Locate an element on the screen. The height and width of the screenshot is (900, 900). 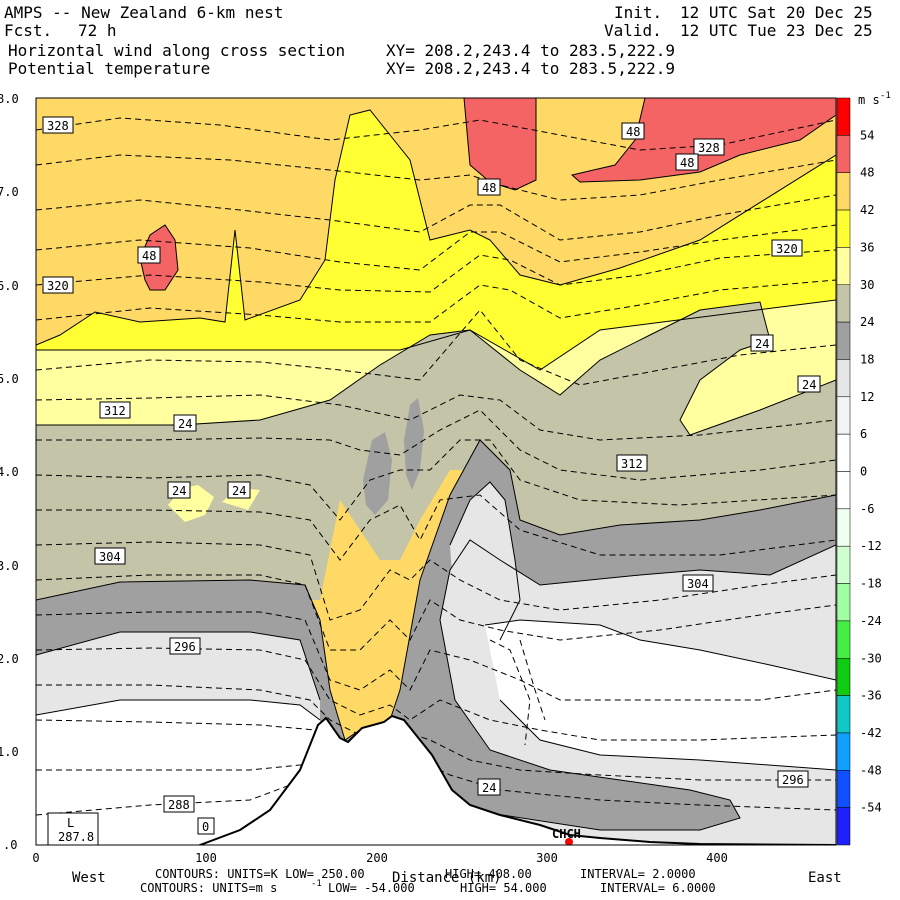
colorbar-boxes is located at coordinates (843, 471).